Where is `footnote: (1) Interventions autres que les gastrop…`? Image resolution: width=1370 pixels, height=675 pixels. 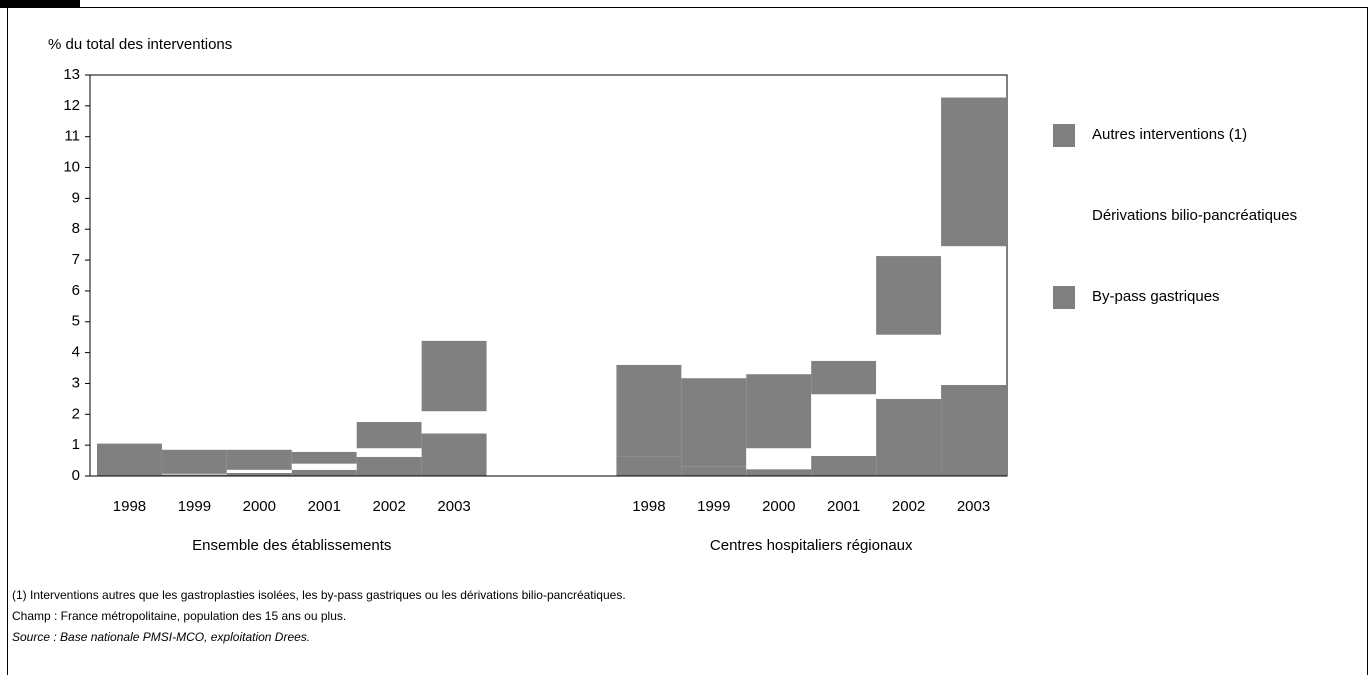 footnote: (1) Interventions autres que les gastrop… is located at coordinates (319, 595).